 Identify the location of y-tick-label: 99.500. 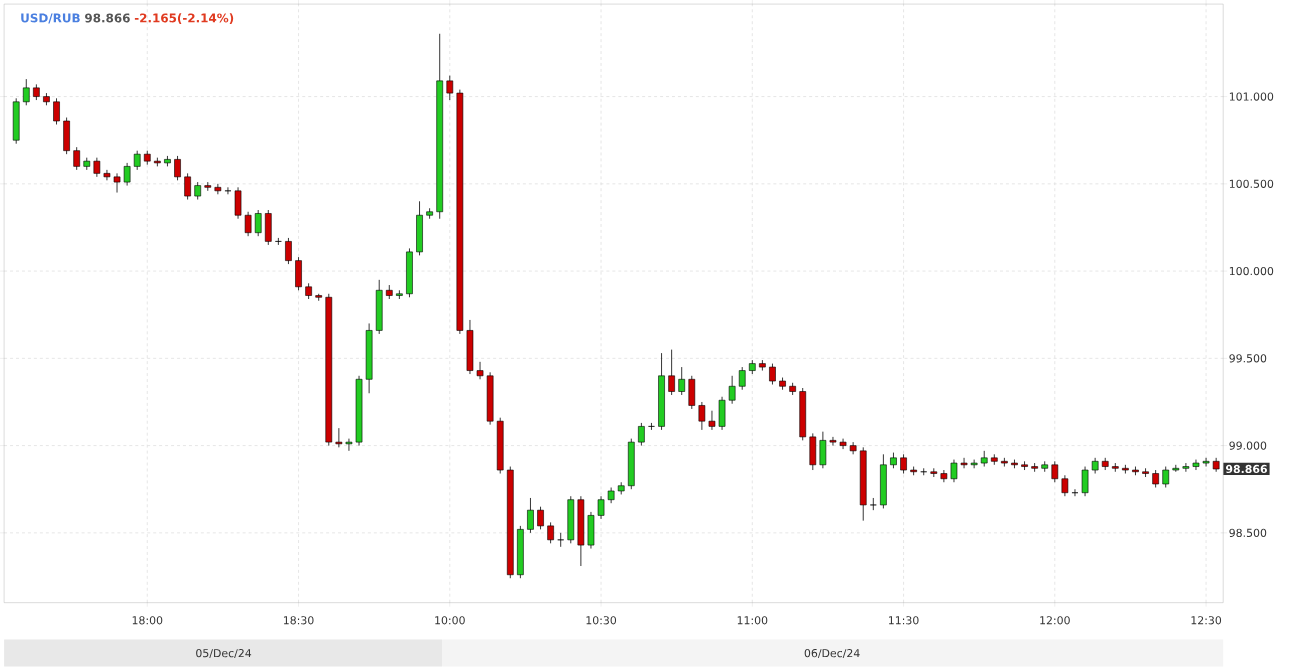
(1248, 358).